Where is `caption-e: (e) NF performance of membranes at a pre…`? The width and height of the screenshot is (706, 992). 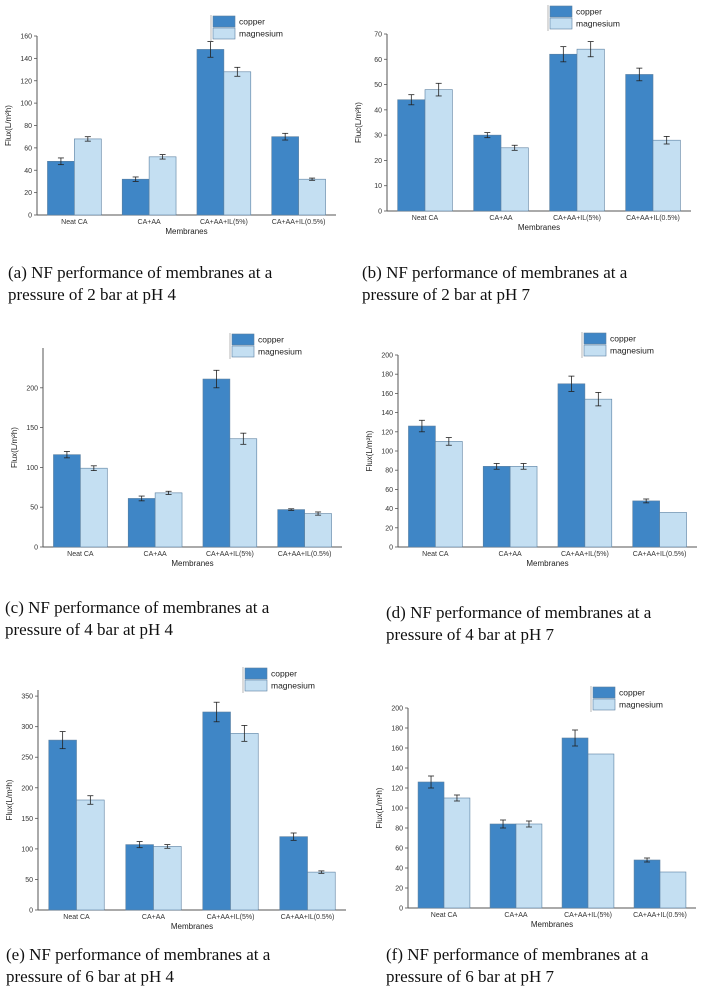 caption-e: (e) NF performance of membranes at a pre… is located at coordinates (138, 965).